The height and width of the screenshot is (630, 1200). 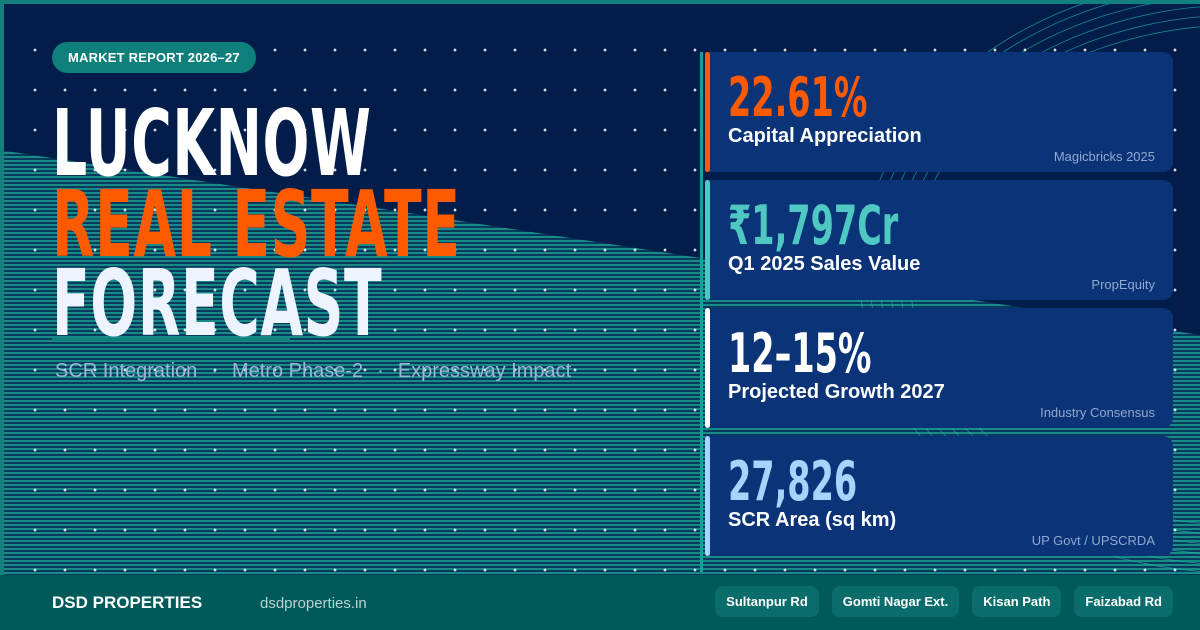 I want to click on location-chip: Faizabad Rd, so click(x=1123, y=601).